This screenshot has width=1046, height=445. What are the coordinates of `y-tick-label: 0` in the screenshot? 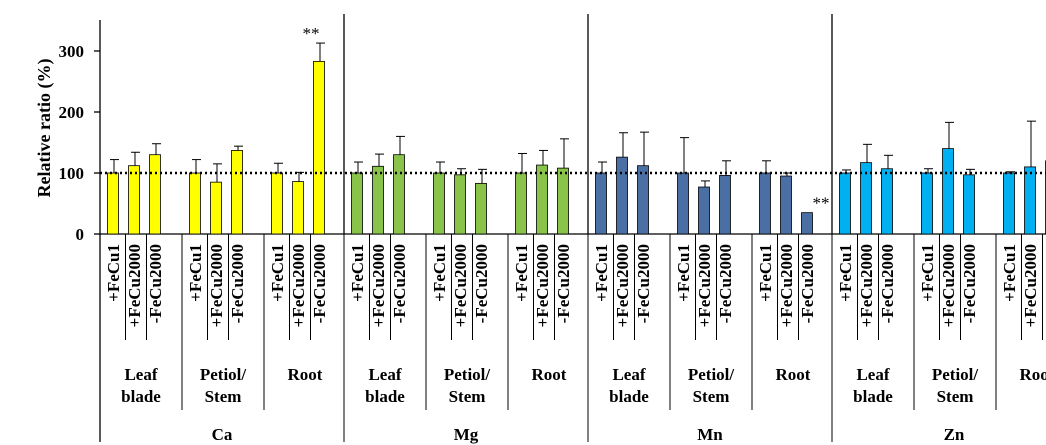 It's located at (80, 234).